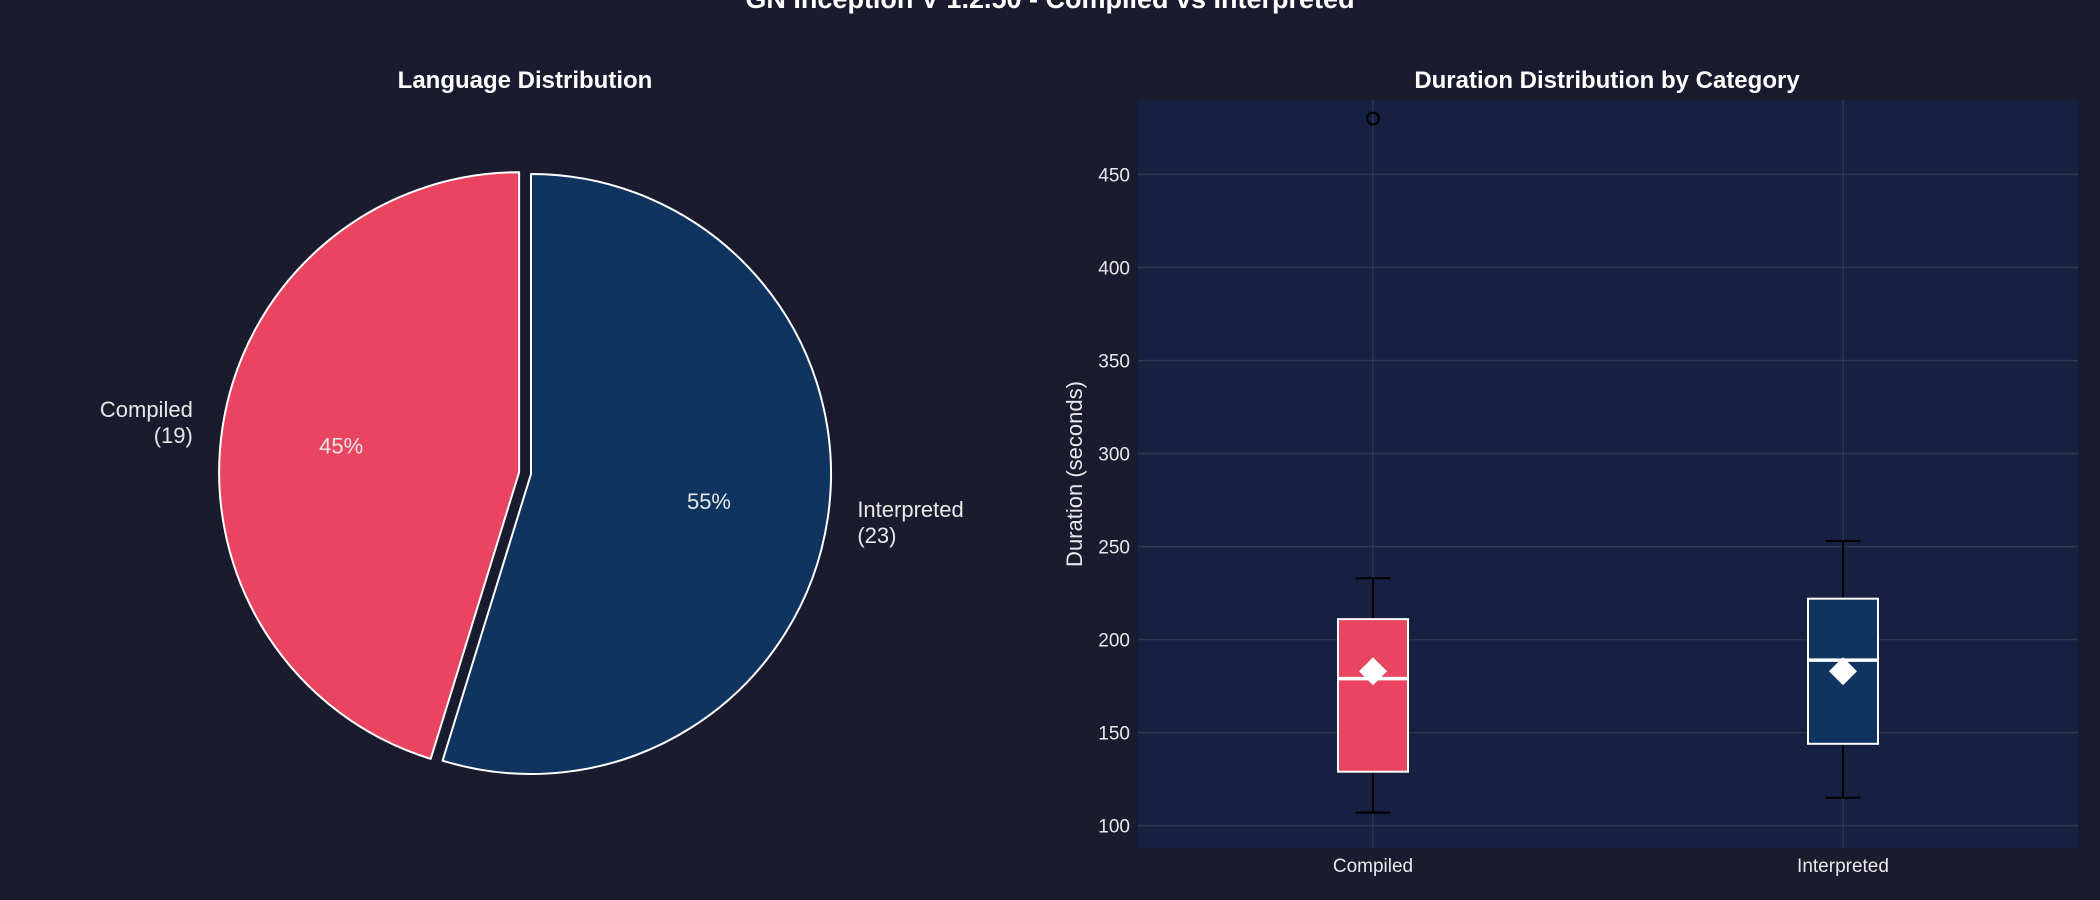 The image size is (2100, 900). Describe the element at coordinates (1373, 462) in the screenshot. I see `box-compiled` at that location.